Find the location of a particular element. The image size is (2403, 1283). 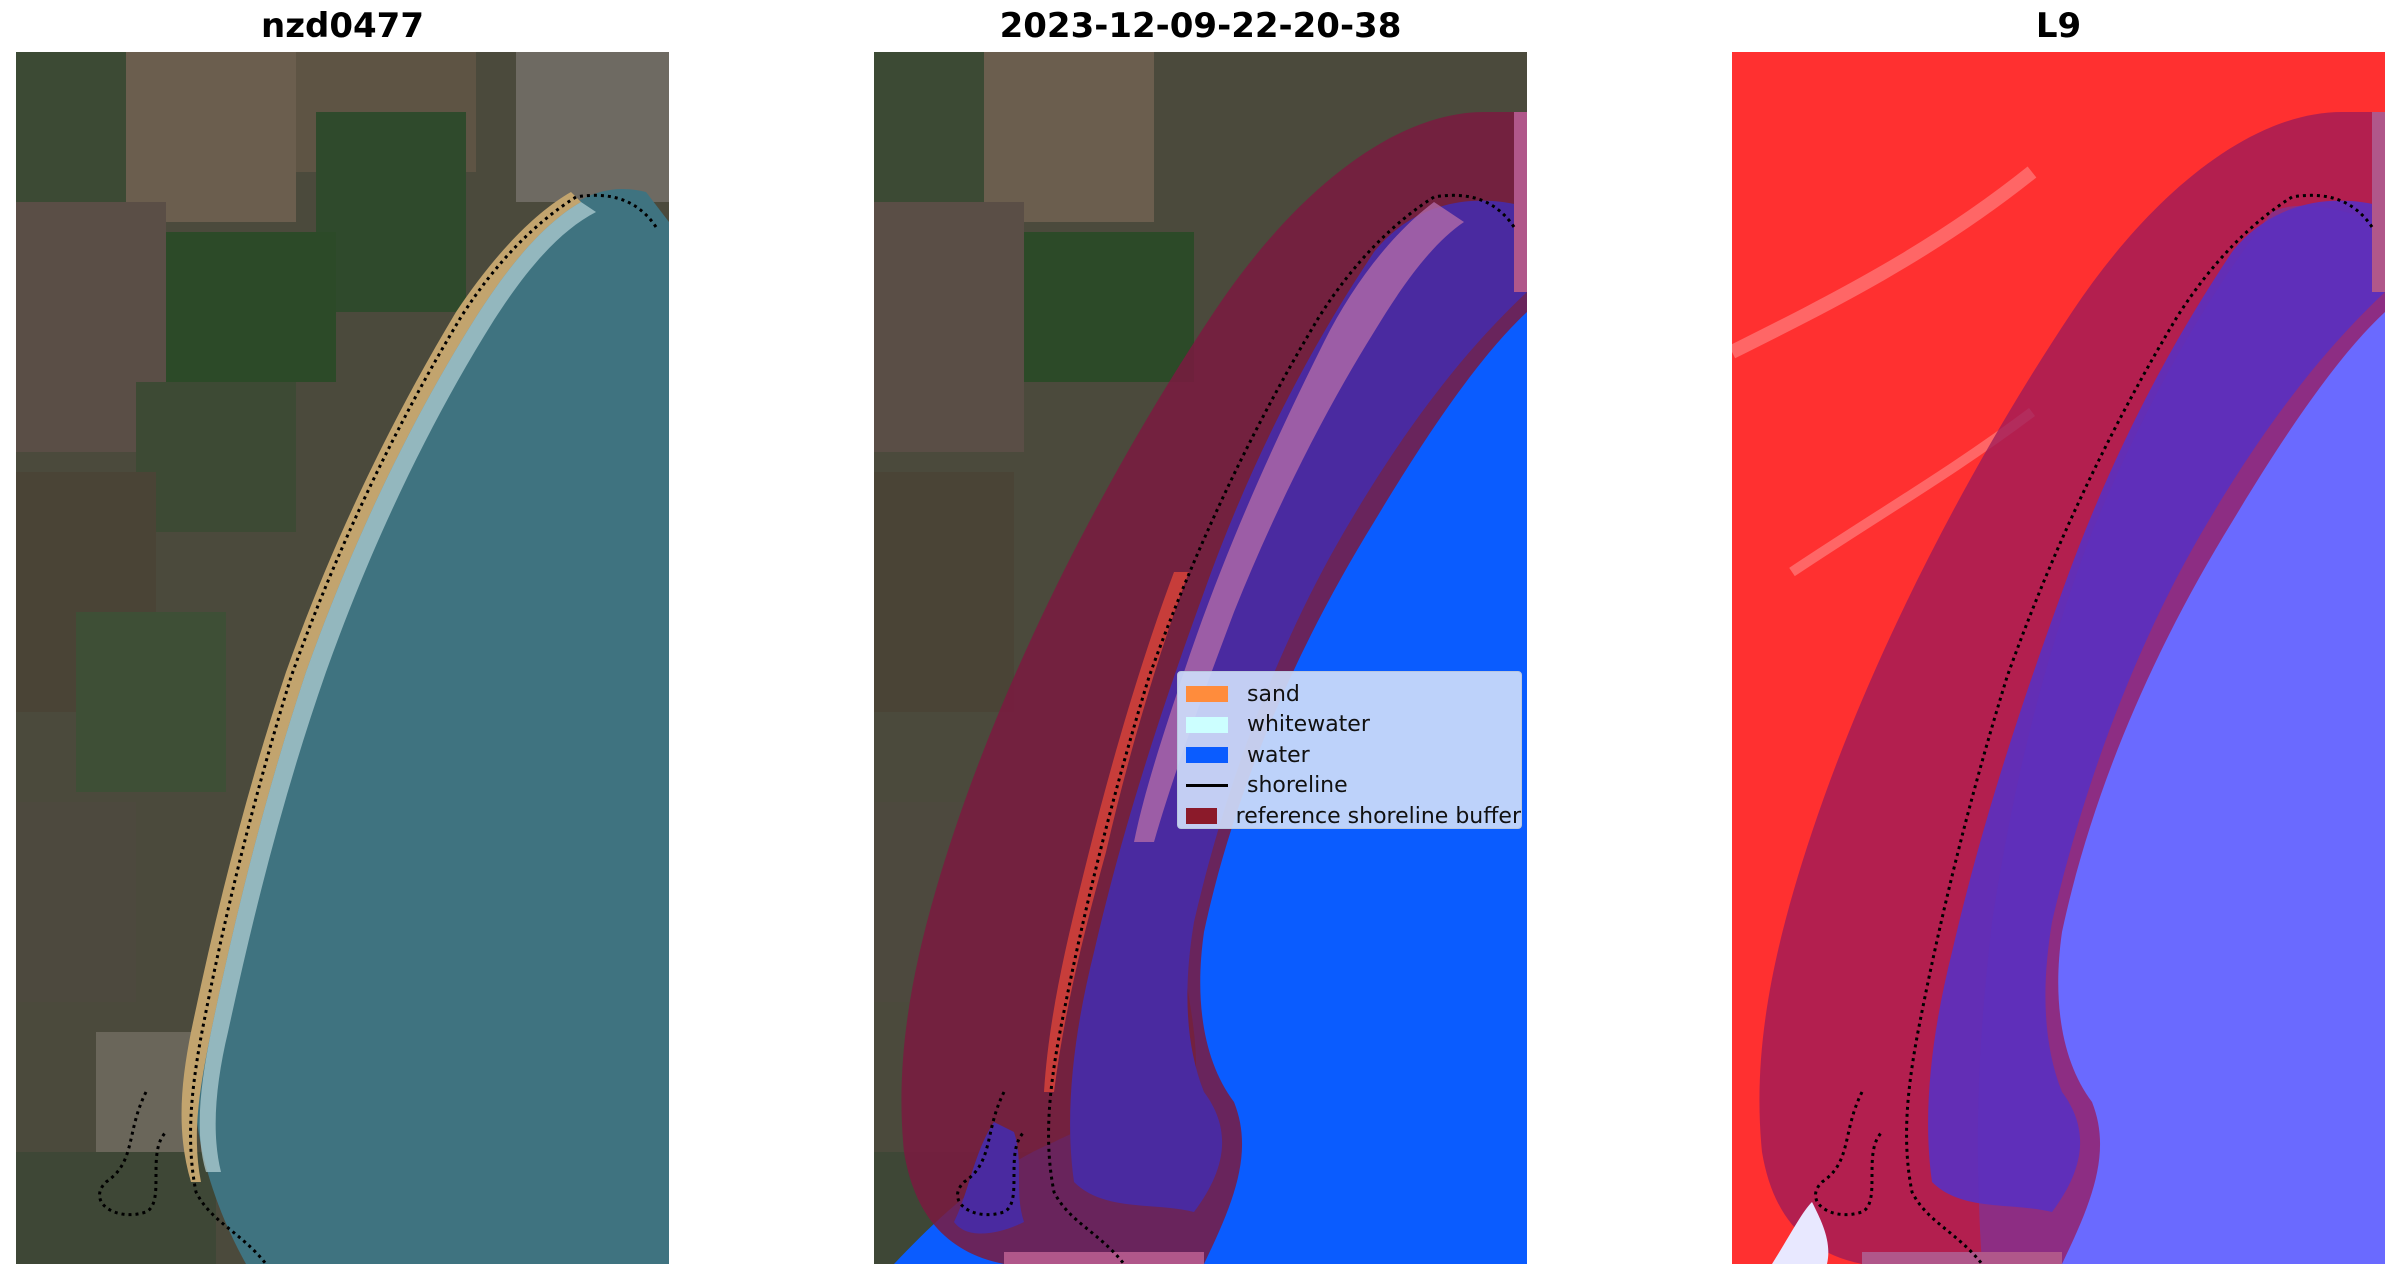

legend-label: sand is located at coordinates (1273, 694).